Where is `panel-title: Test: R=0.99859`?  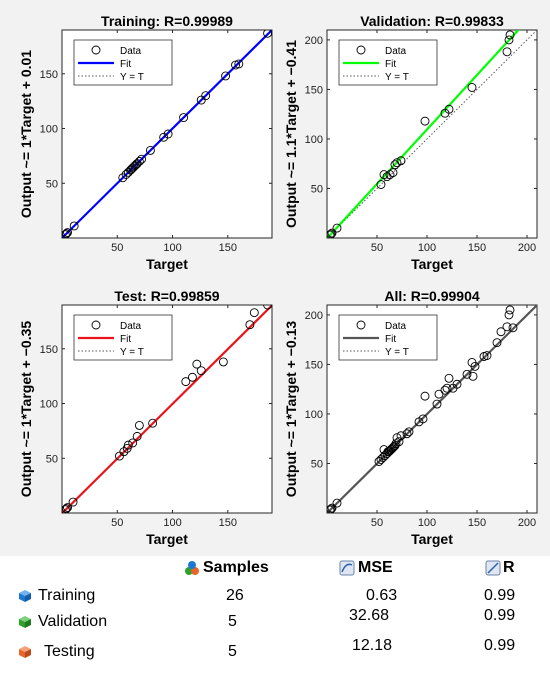 panel-title: Test: R=0.99859 is located at coordinates (166, 296).